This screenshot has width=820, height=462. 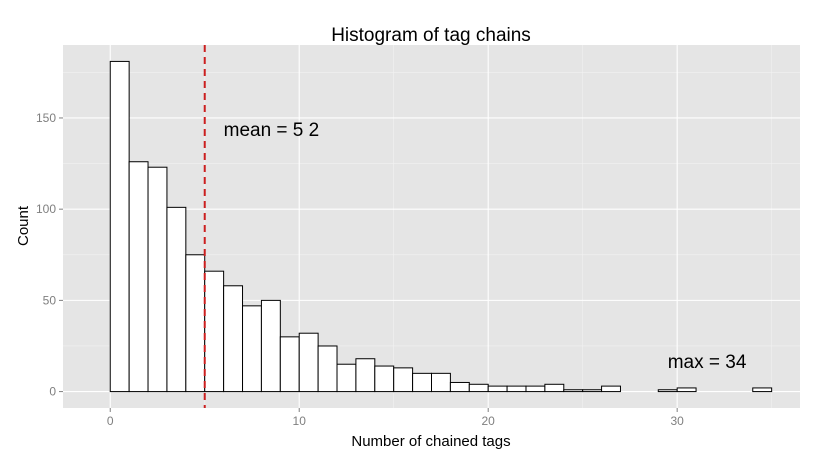 What do you see at coordinates (489, 421) in the screenshot?
I see `x-tick-label: 20` at bounding box center [489, 421].